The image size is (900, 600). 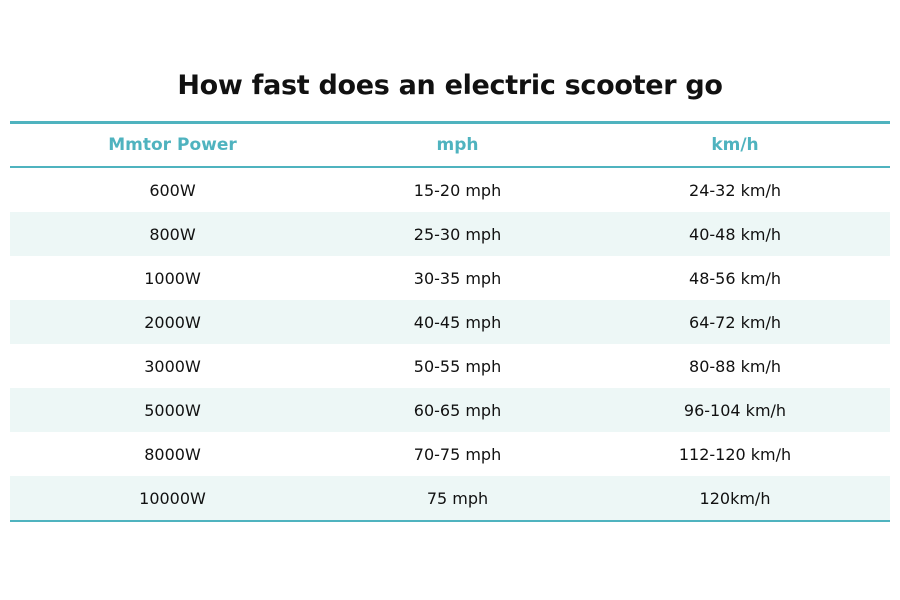 What do you see at coordinates (172, 322) in the screenshot?
I see `table-cell: 2000W` at bounding box center [172, 322].